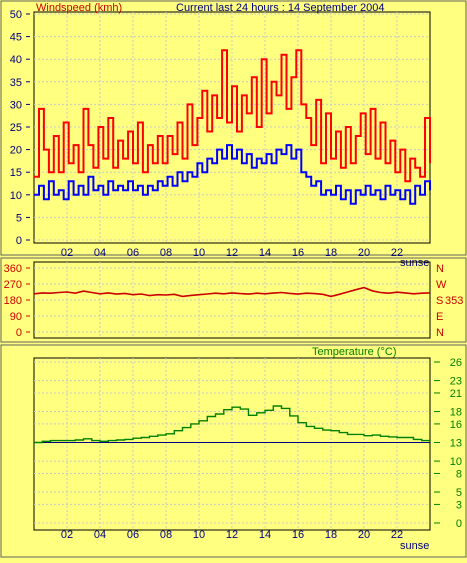 The image size is (467, 563). Describe the element at coordinates (459, 474) in the screenshot. I see `y-tick-label: 8` at that location.